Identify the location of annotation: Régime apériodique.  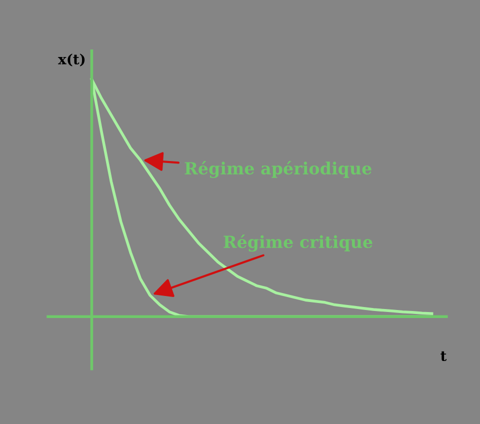
(278, 169).